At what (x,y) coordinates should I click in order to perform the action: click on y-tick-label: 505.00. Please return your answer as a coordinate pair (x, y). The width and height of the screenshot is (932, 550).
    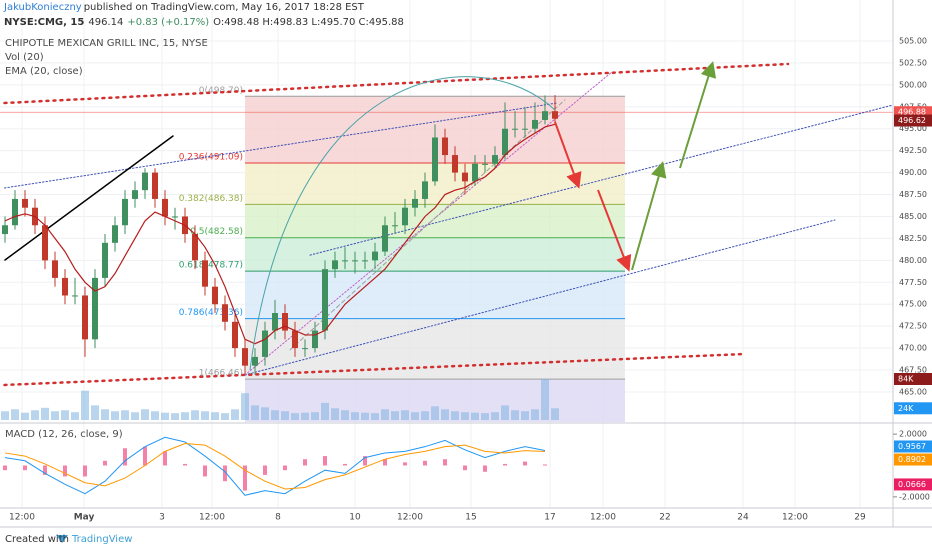
    Looking at the image, I should click on (913, 40).